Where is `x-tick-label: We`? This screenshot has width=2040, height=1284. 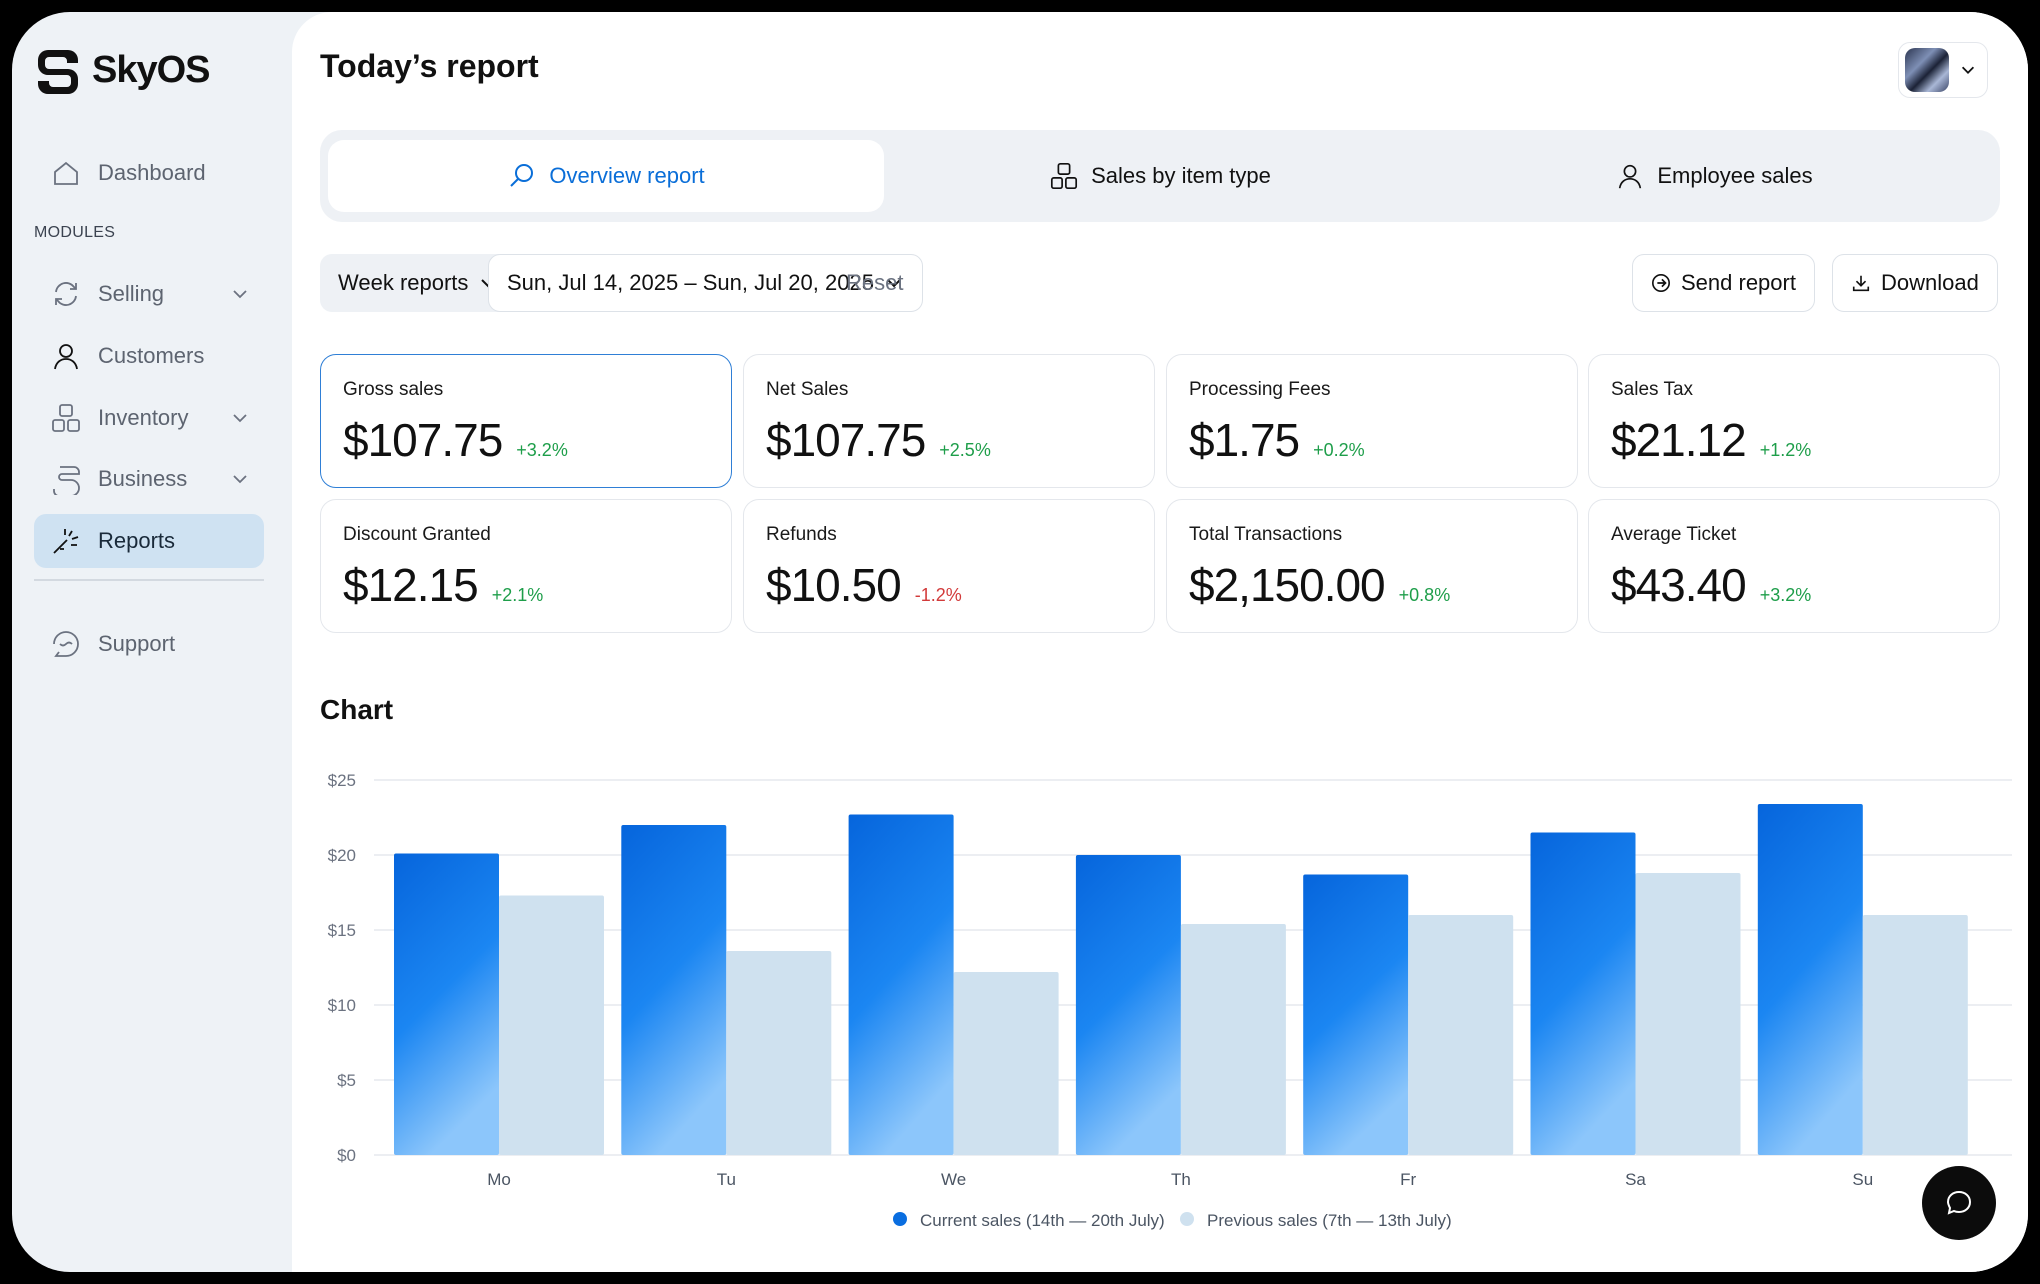
x-tick-label: We is located at coordinates (953, 1179).